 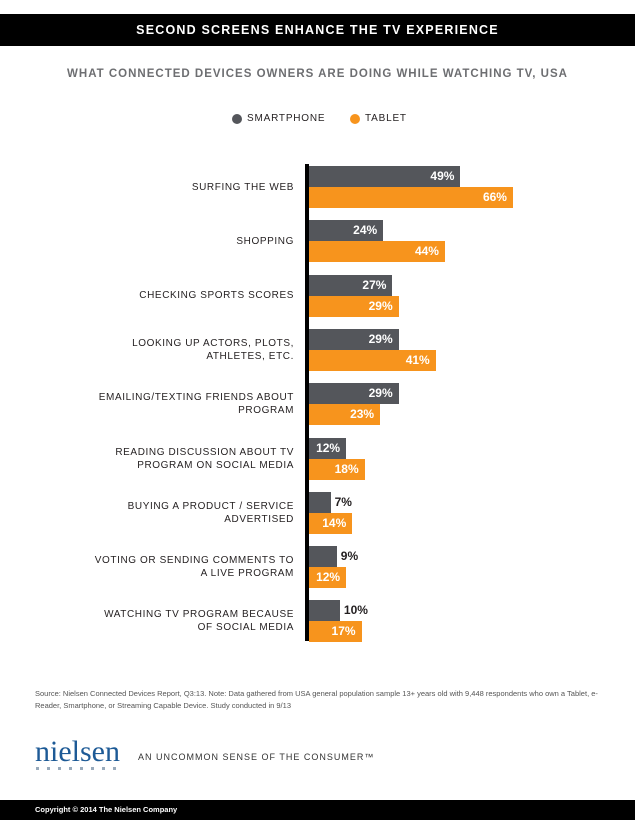 I want to click on copyright: Copyright © 2014 The Nielsen Company, so click(x=106, y=809).